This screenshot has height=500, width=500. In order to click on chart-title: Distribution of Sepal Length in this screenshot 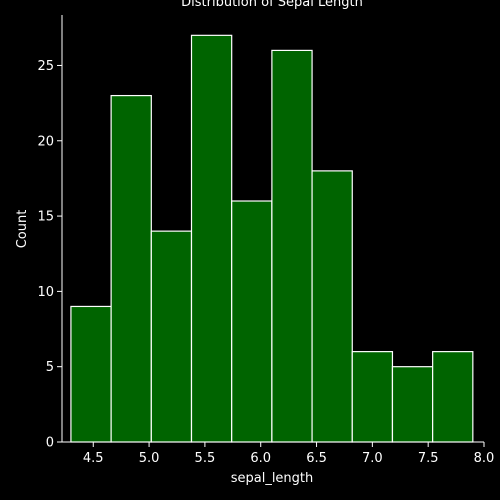, I will do `click(272, 5)`.